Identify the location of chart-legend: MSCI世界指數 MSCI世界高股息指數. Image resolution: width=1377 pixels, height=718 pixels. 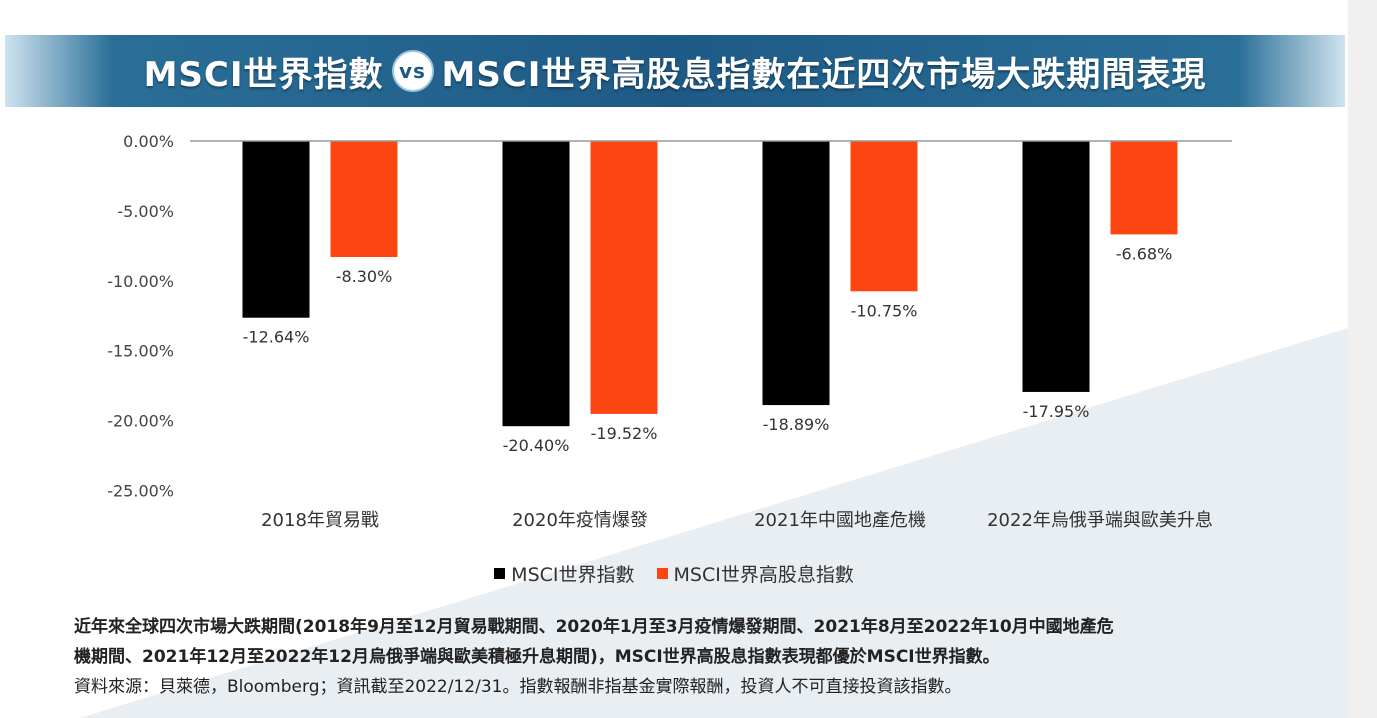
(674, 573).